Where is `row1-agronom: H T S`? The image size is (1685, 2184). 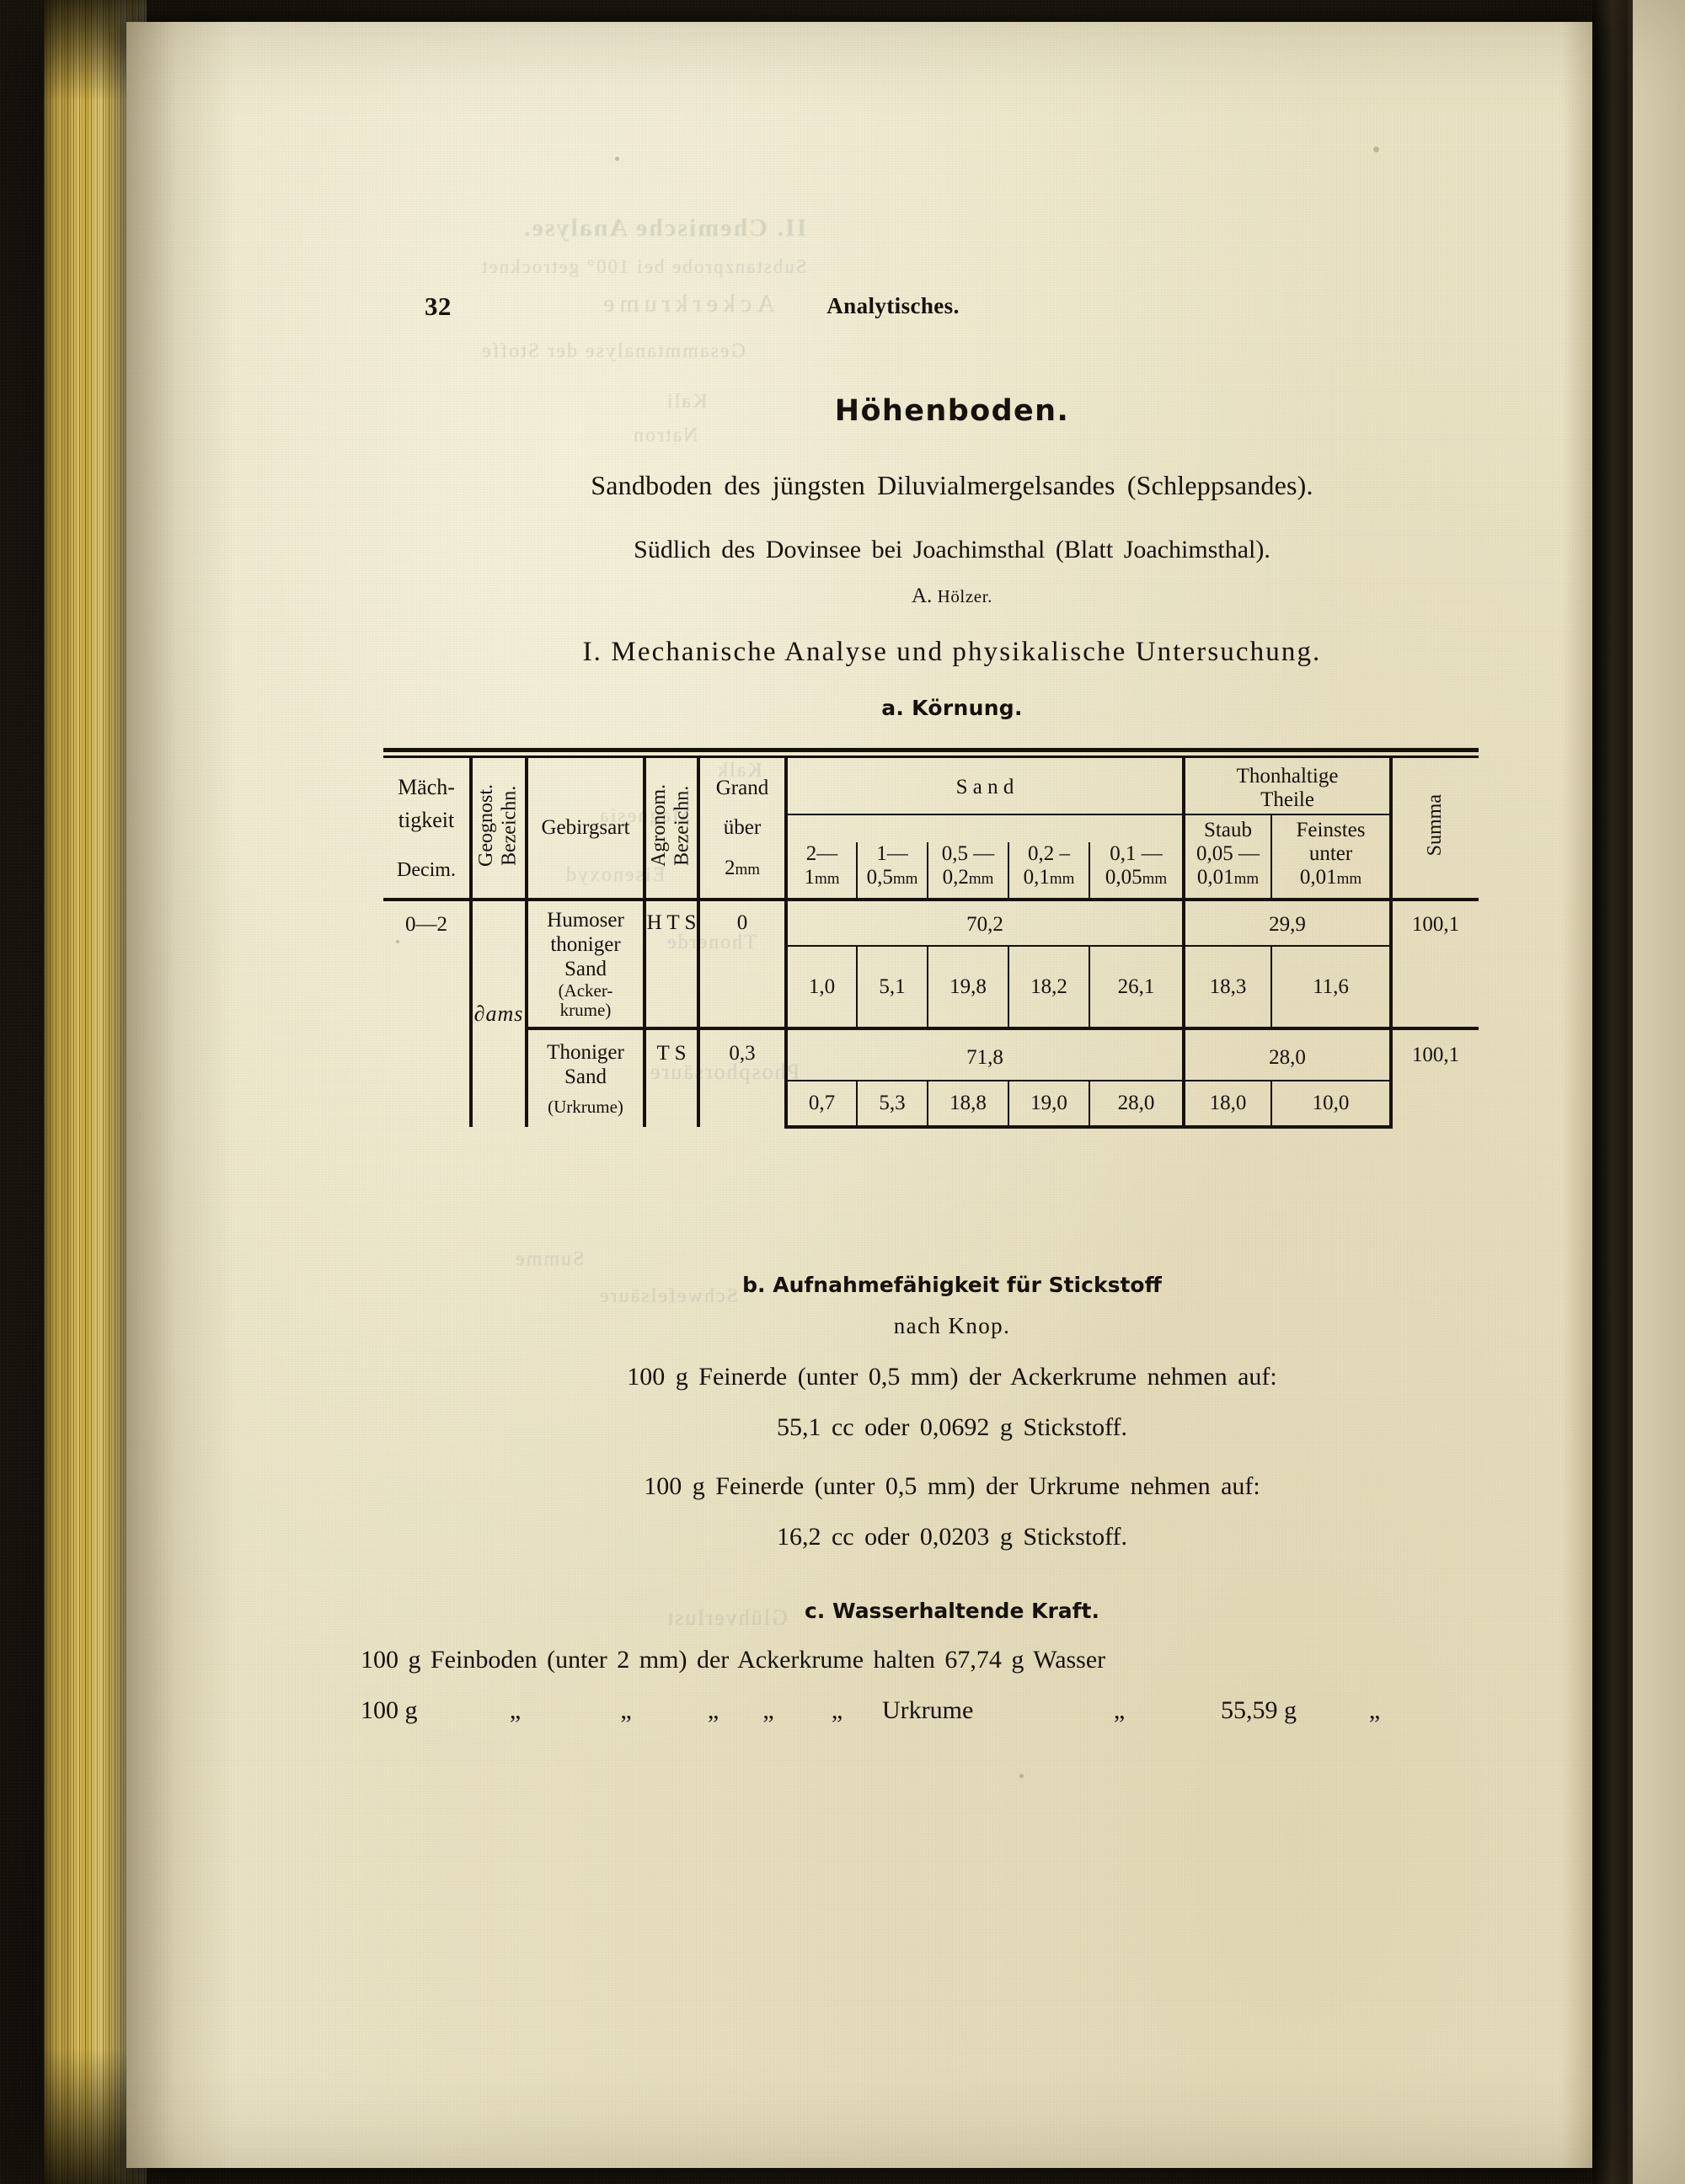 row1-agronom: H T S is located at coordinates (670, 963).